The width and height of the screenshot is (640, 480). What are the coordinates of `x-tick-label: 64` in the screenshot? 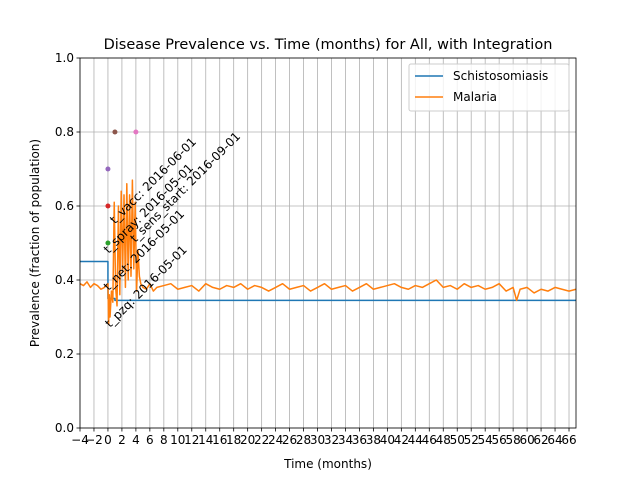 It's located at (554, 440).